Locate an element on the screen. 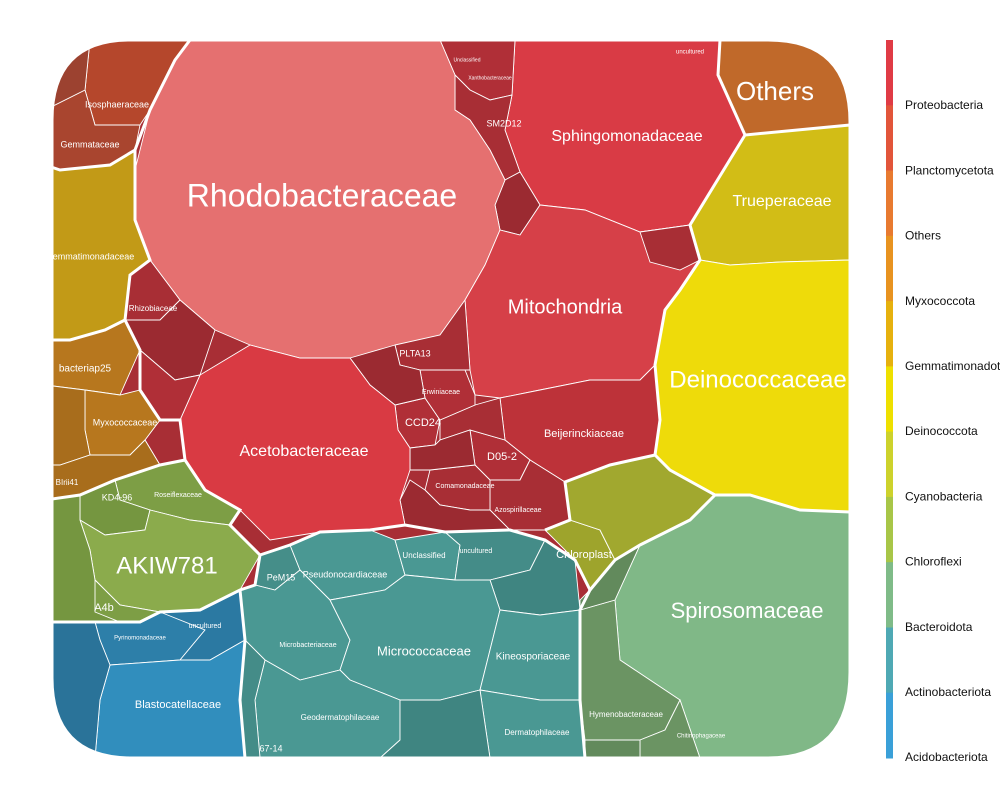 The image size is (1000, 800). label-micrococcaceae: Micrococcaceae is located at coordinates (424, 650).